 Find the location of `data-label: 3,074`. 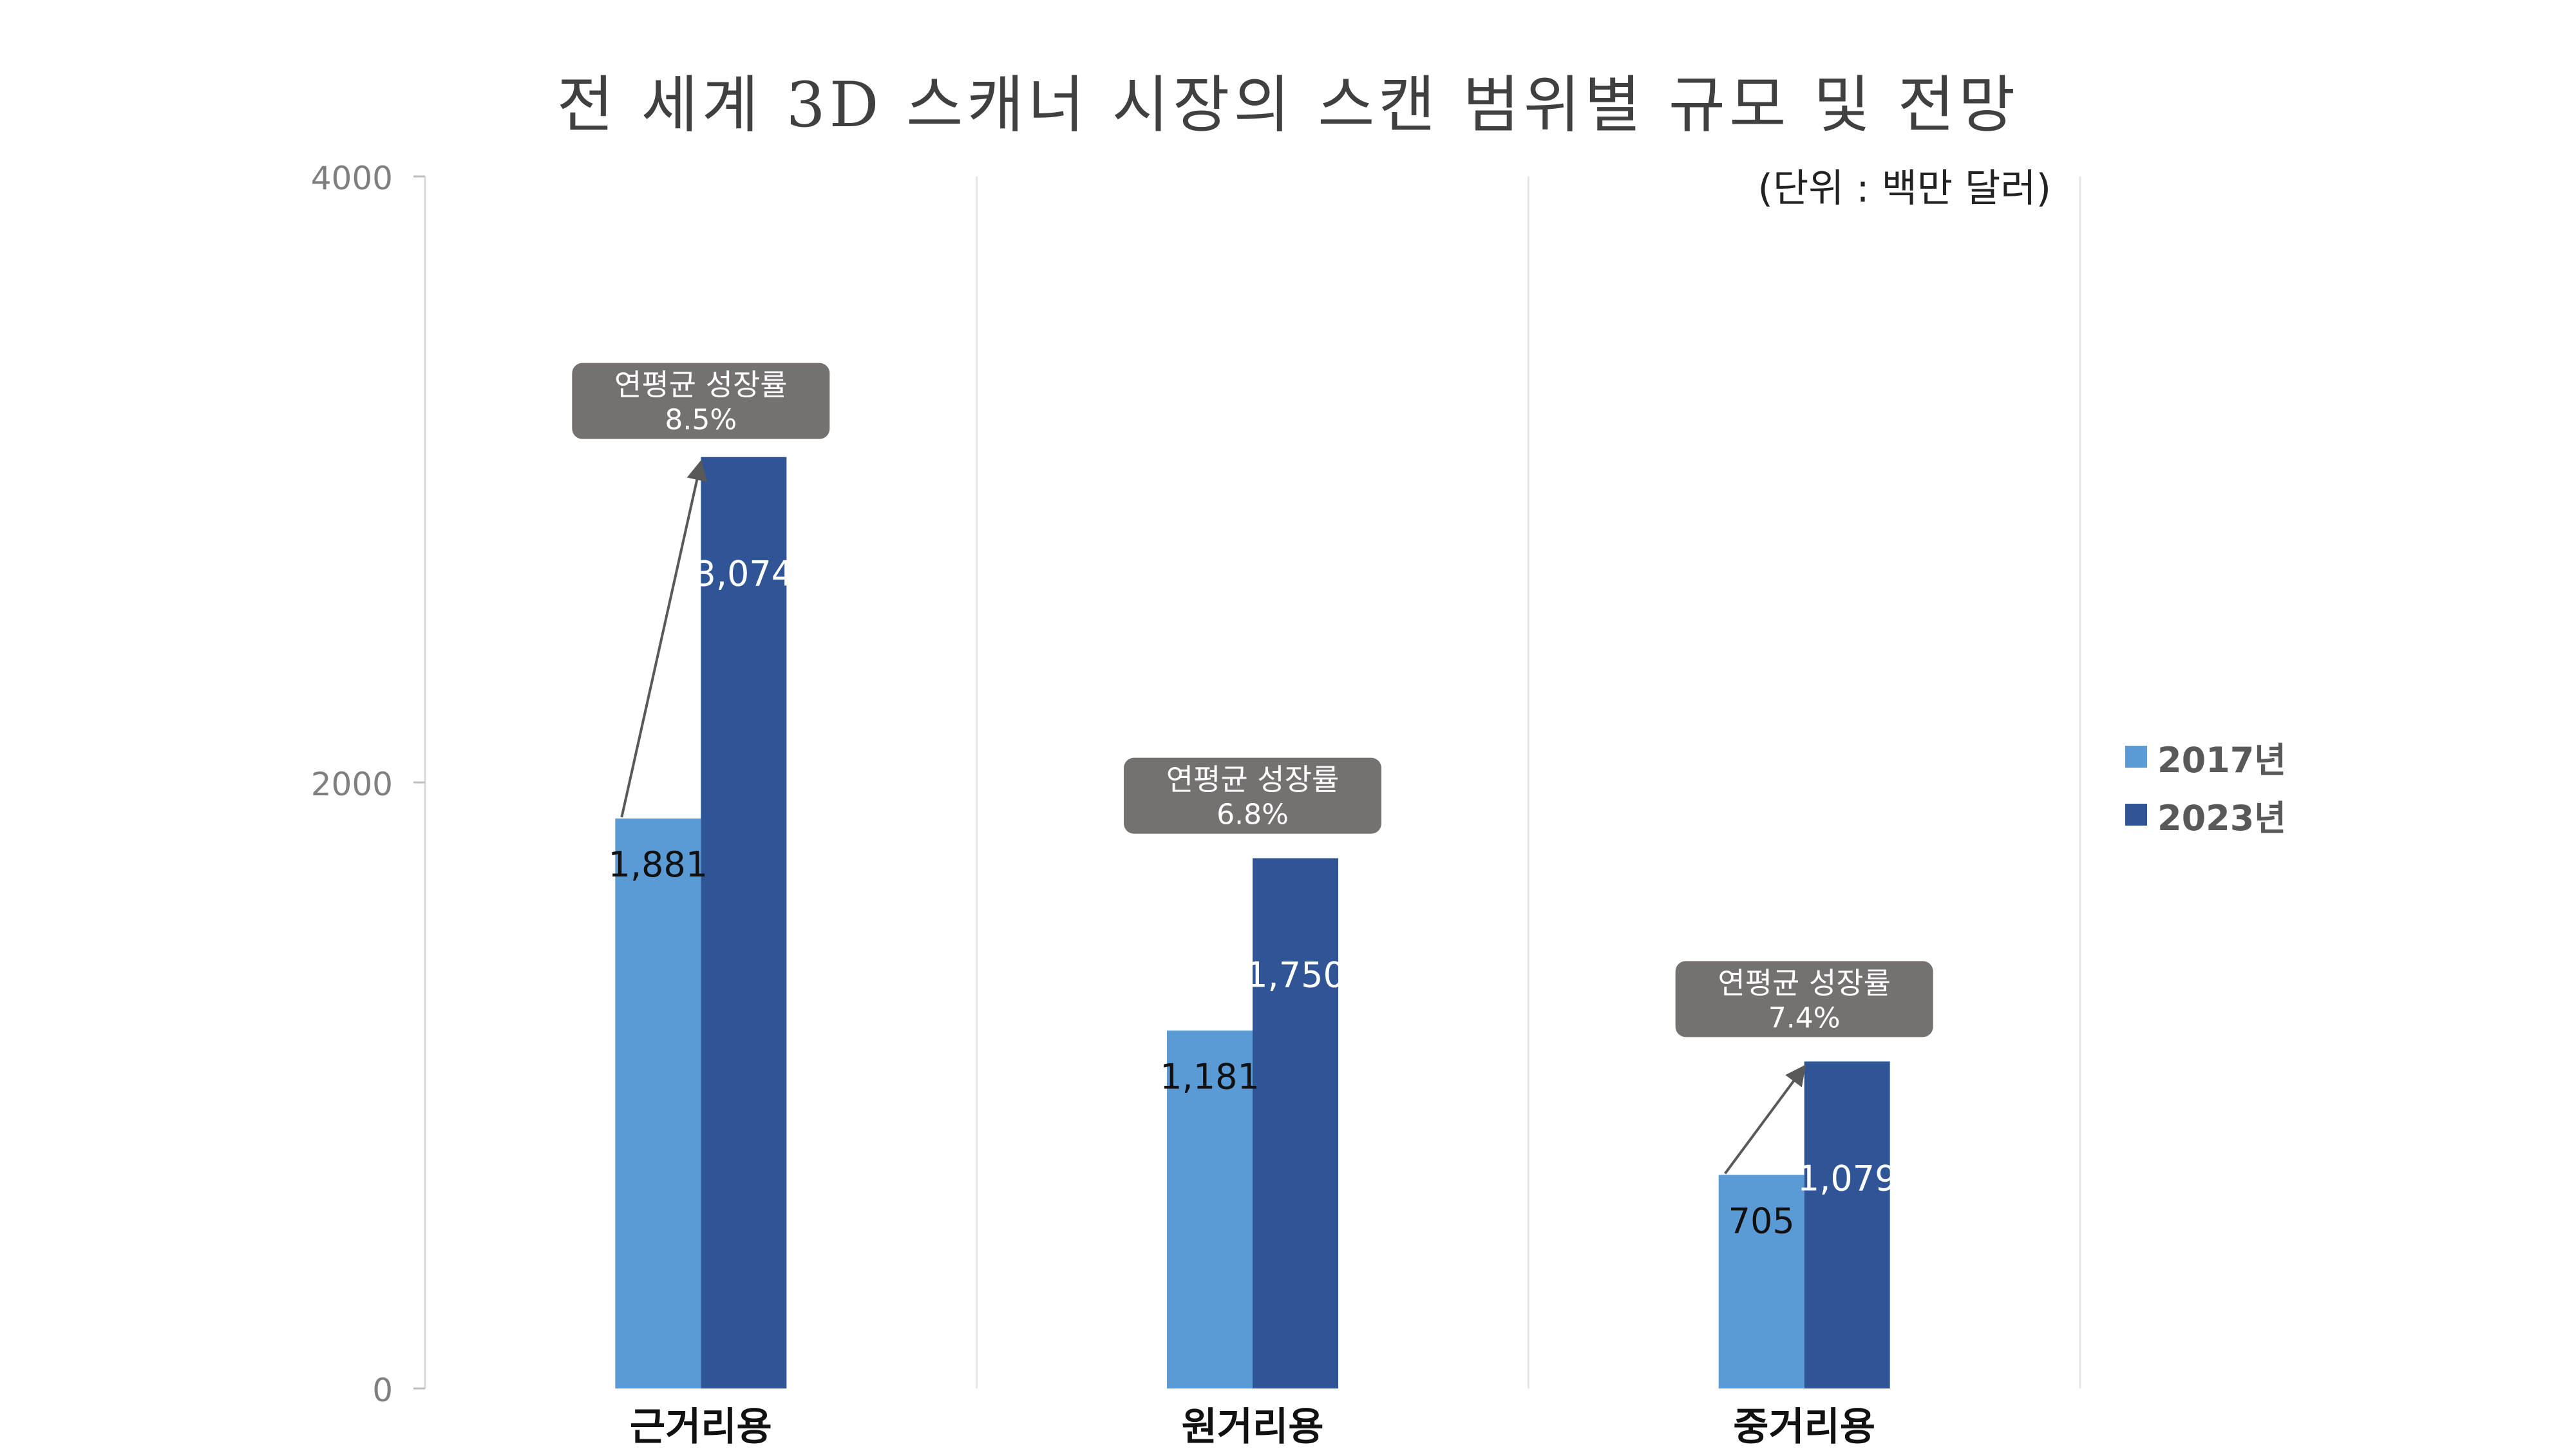

data-label: 3,074 is located at coordinates (744, 574).